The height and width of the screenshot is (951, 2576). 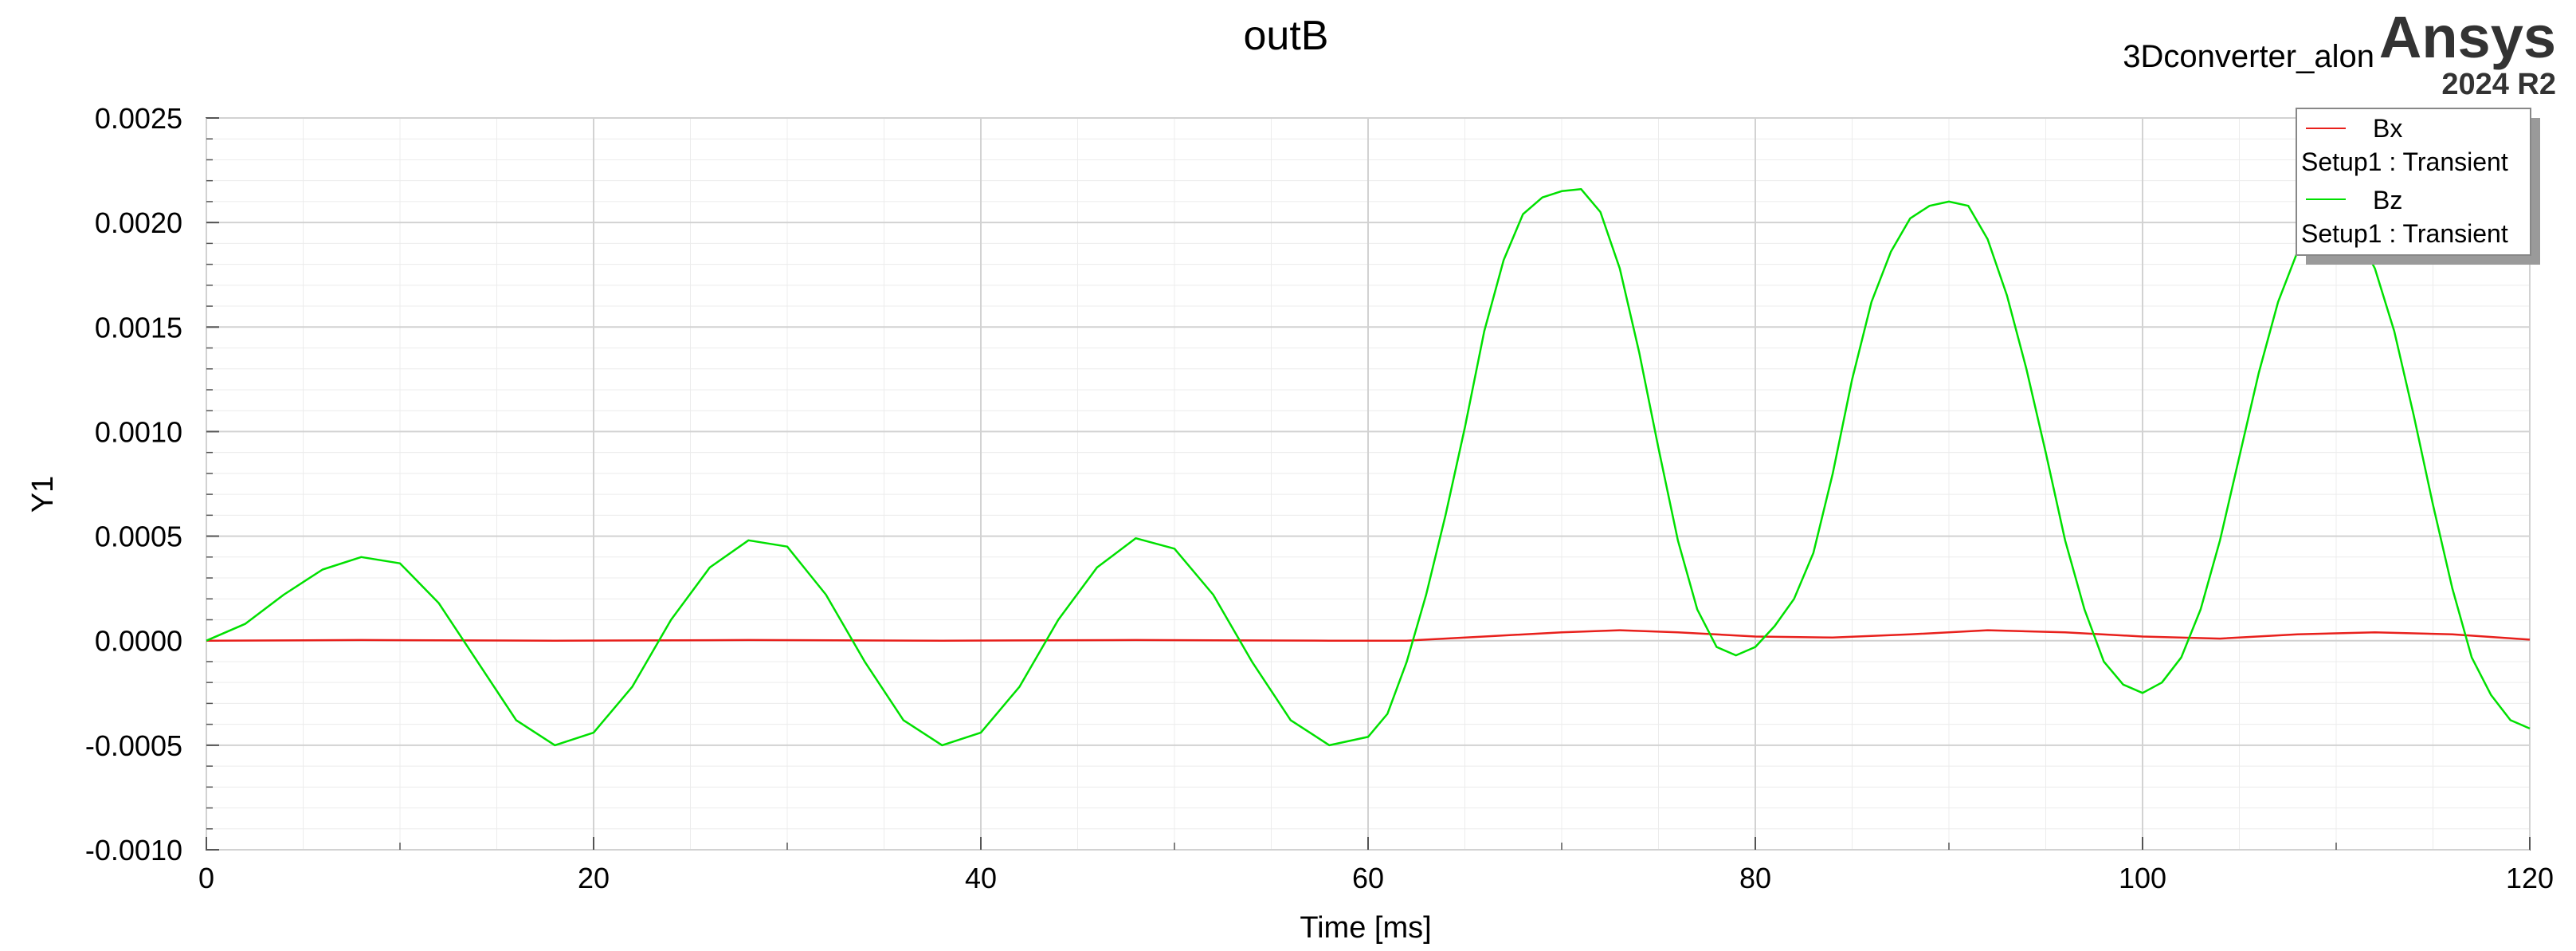 What do you see at coordinates (138, 641) in the screenshot?
I see `y-tick-label: 0.0000` at bounding box center [138, 641].